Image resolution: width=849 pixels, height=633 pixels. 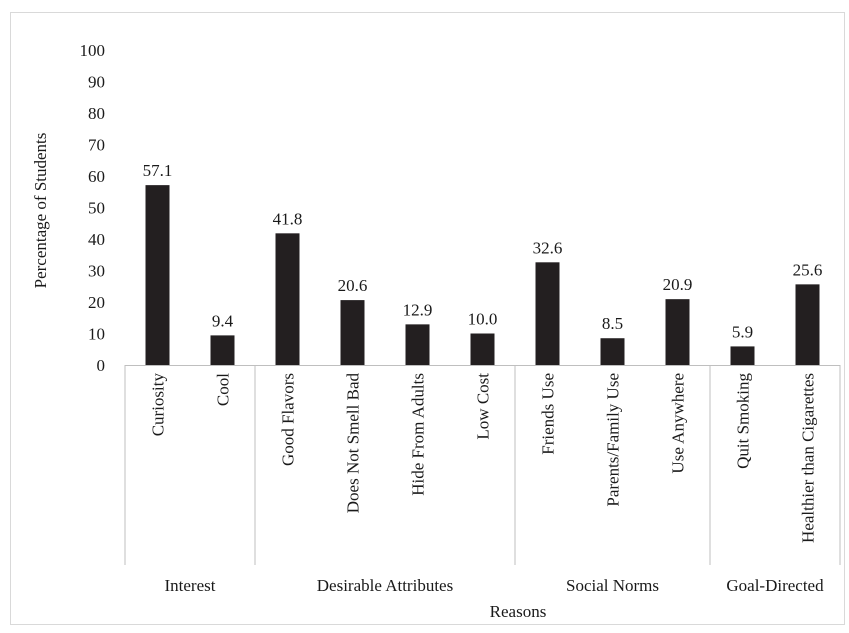 What do you see at coordinates (101, 365) in the screenshot?
I see `y-tick-label: 0` at bounding box center [101, 365].